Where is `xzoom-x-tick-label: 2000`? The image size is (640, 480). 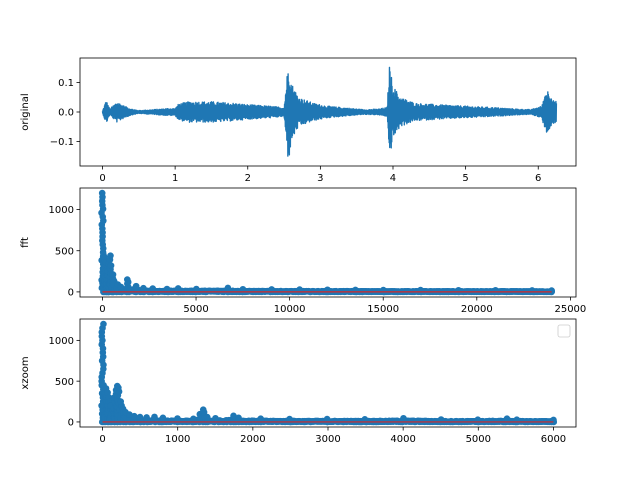
xzoom-x-tick-label: 2000 is located at coordinates (252, 439).